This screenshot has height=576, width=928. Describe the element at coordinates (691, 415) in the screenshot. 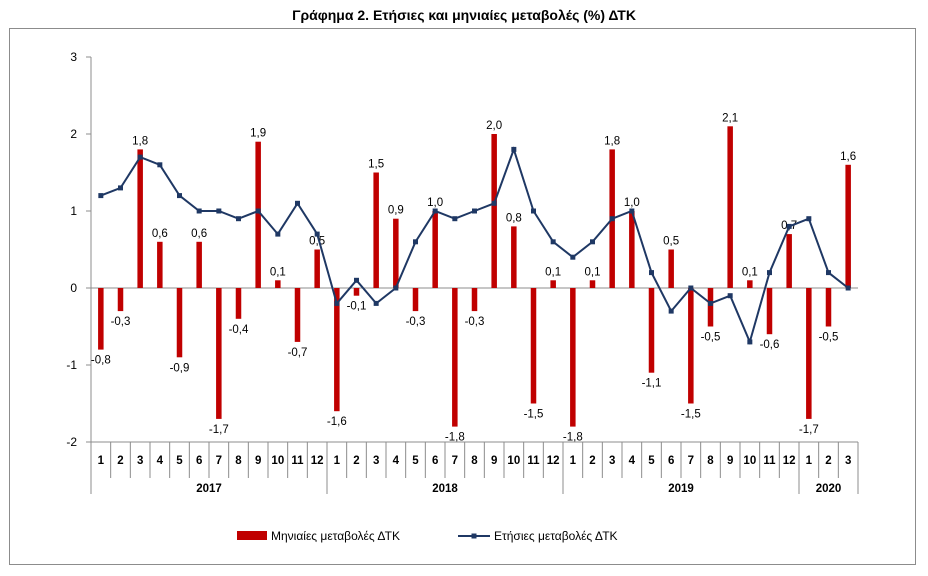

I see `bar-data-label: -1,5` at that location.